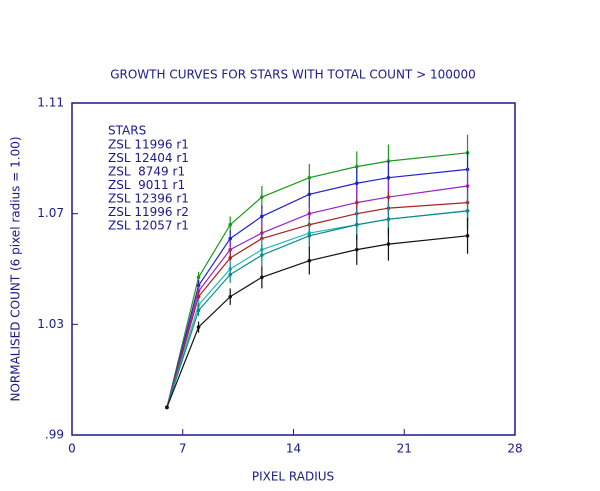 Image resolution: width=600 pixels, height=491 pixels. Describe the element at coordinates (50, 103) in the screenshot. I see `y-tick-label: 1.11` at that location.